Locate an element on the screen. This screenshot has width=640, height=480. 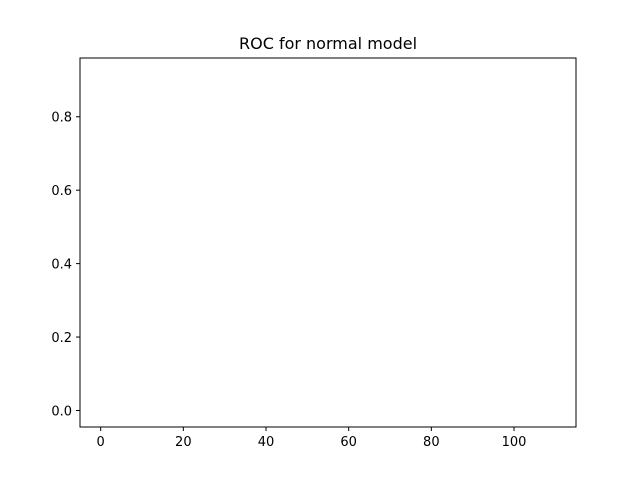
y-axis-ticks: 0.0 0.2 0.4 0.6 0.8 is located at coordinates (65, 265).